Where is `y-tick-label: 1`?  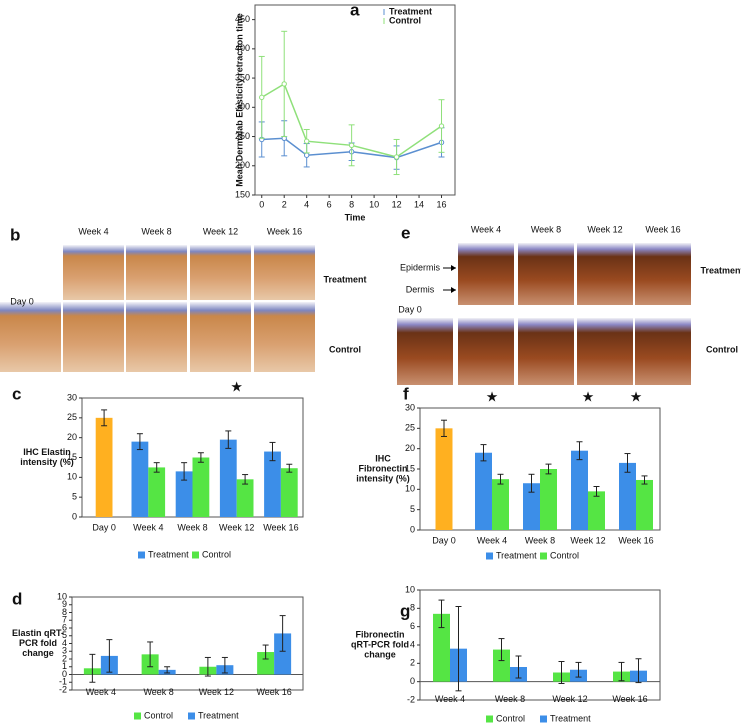 y-tick-label: 1 is located at coordinates (64, 666).